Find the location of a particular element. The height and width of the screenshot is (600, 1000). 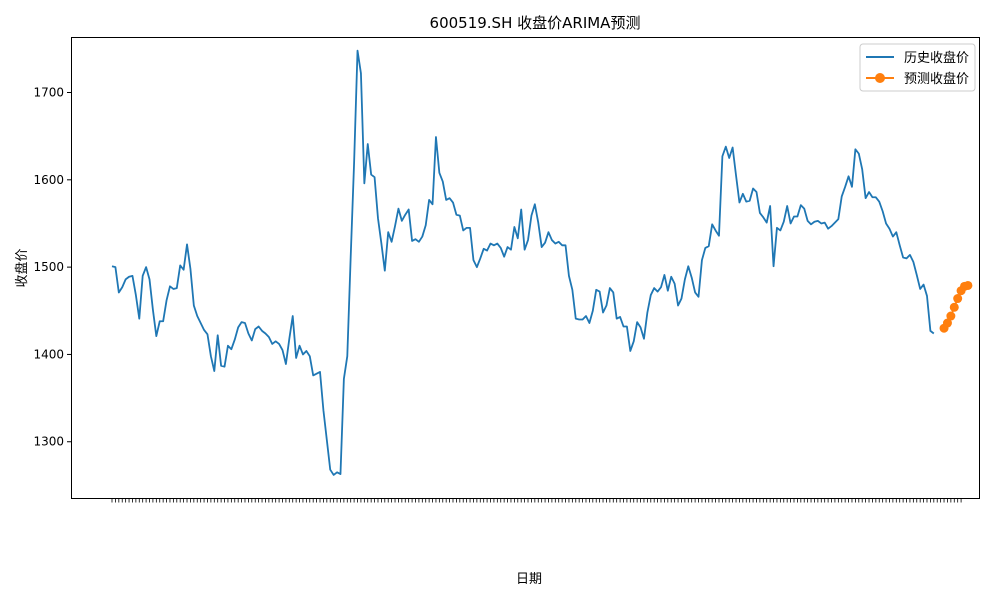

y-axis: 1300 1400 1500 1600 1700 is located at coordinates (52, 267).